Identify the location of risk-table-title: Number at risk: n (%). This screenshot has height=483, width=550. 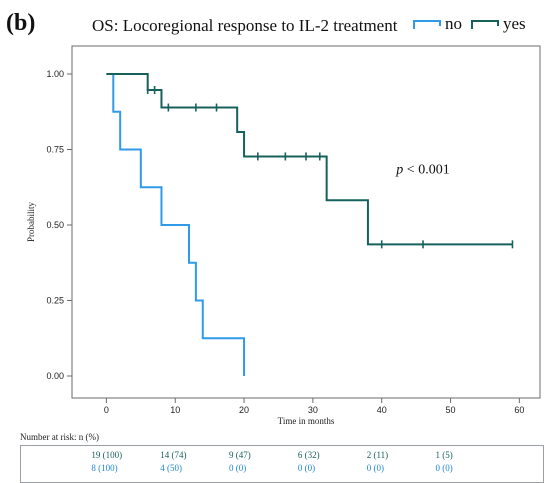
(59, 437).